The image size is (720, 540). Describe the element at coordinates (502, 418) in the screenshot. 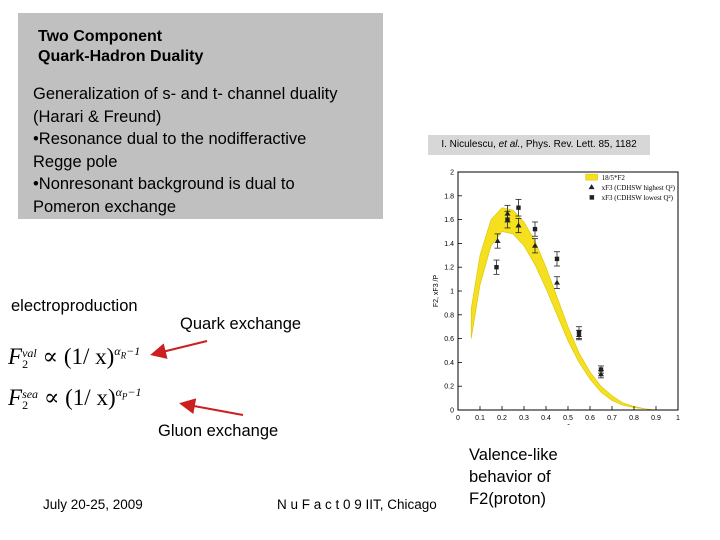

I see `x-tick-label: 0.2` at that location.